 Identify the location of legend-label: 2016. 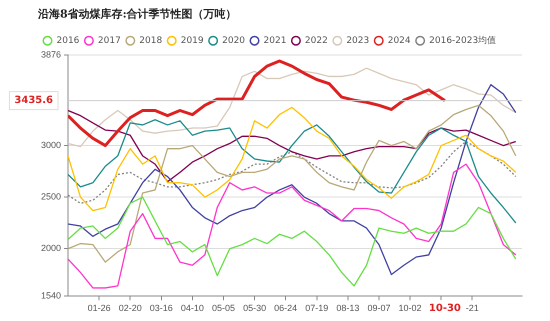
(68, 41).